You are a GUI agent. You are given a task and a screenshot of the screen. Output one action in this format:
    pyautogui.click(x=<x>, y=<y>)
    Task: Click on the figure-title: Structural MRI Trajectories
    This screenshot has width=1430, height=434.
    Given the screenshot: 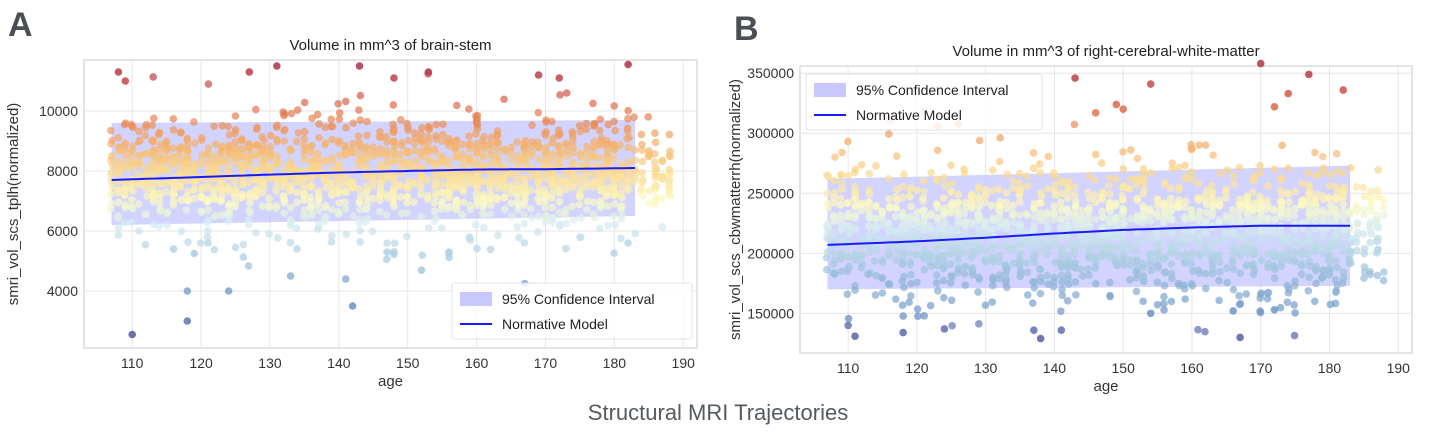 What is the action you would take?
    pyautogui.click(x=718, y=412)
    